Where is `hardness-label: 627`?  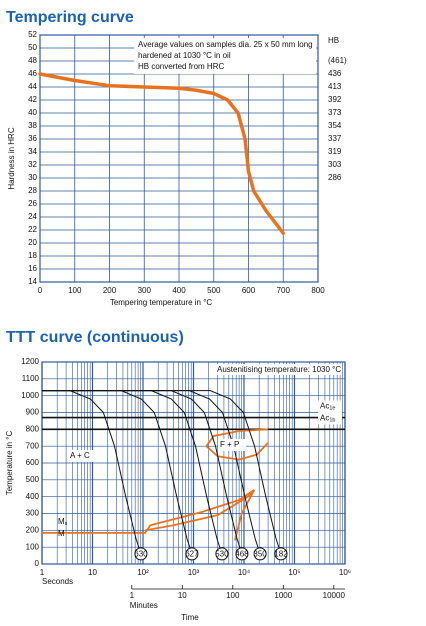 hardness-label: 627 is located at coordinates (192, 554).